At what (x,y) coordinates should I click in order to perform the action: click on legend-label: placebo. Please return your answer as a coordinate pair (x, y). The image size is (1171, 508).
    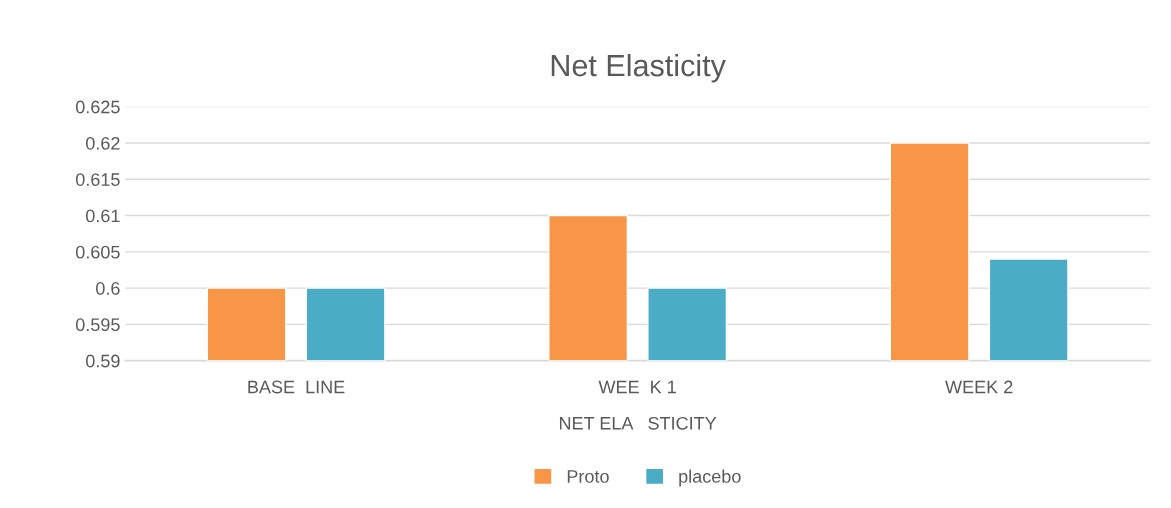
    Looking at the image, I should click on (710, 478).